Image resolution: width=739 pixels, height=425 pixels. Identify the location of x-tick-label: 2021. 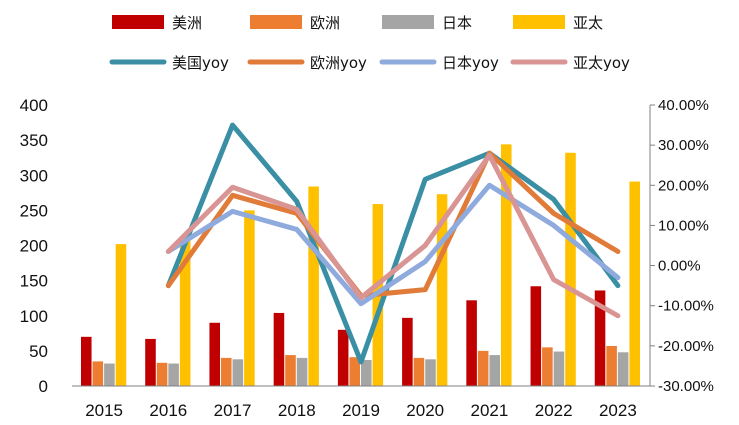
(490, 410).